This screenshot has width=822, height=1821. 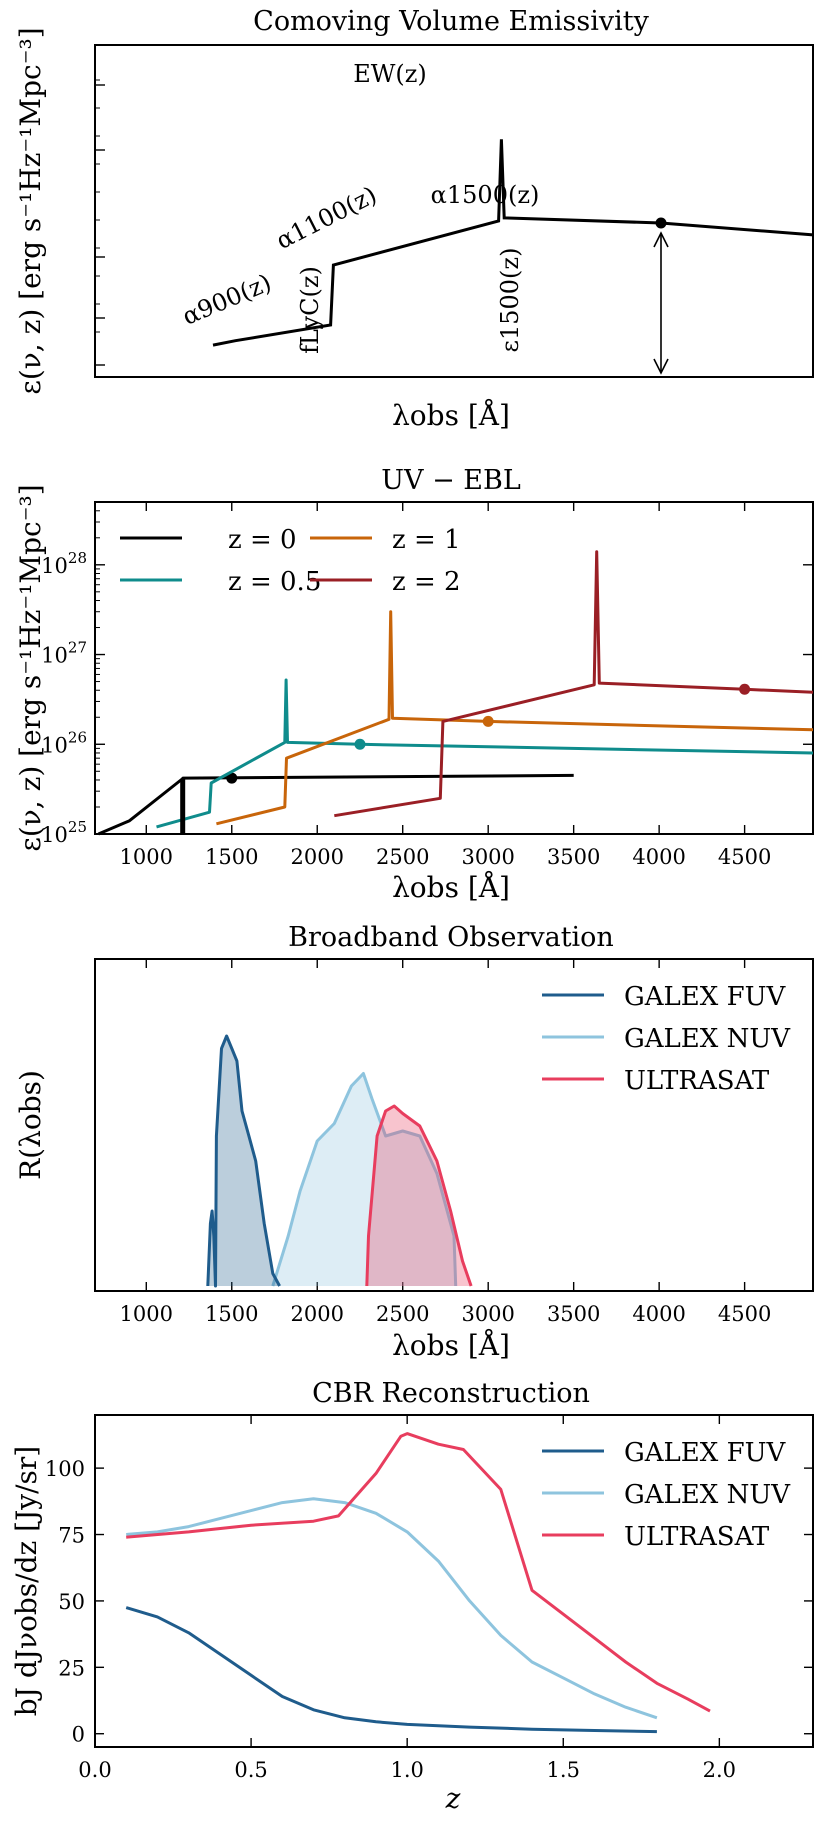 I want to click on xtick-label: 2.0, so click(x=719, y=1770).